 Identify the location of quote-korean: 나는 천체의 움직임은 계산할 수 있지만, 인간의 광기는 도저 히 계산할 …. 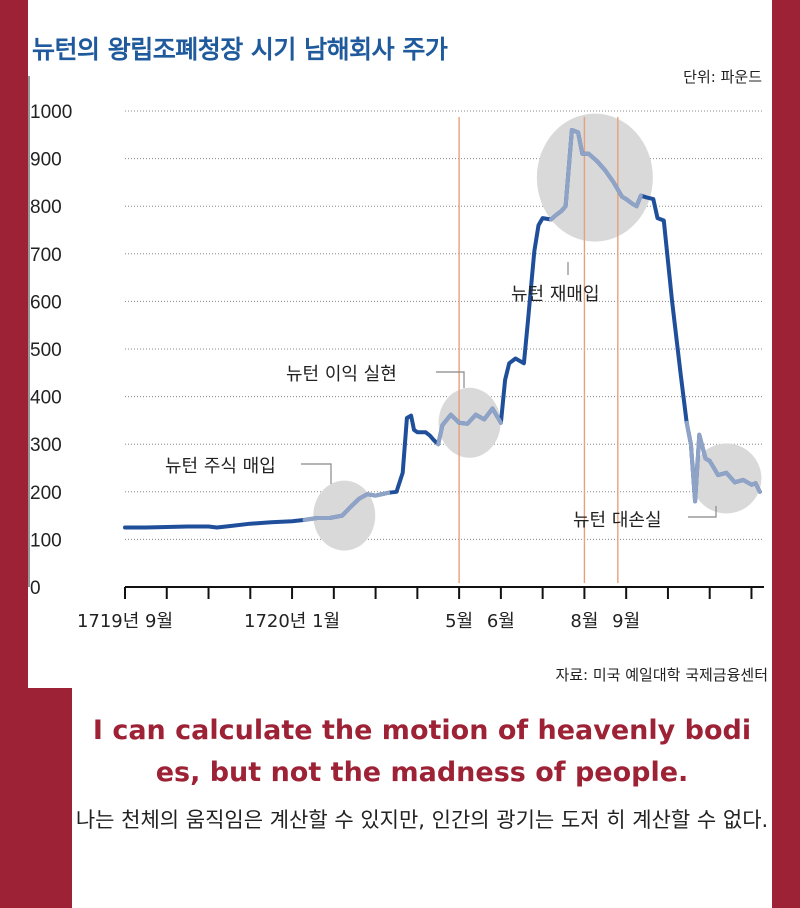
(422, 820).